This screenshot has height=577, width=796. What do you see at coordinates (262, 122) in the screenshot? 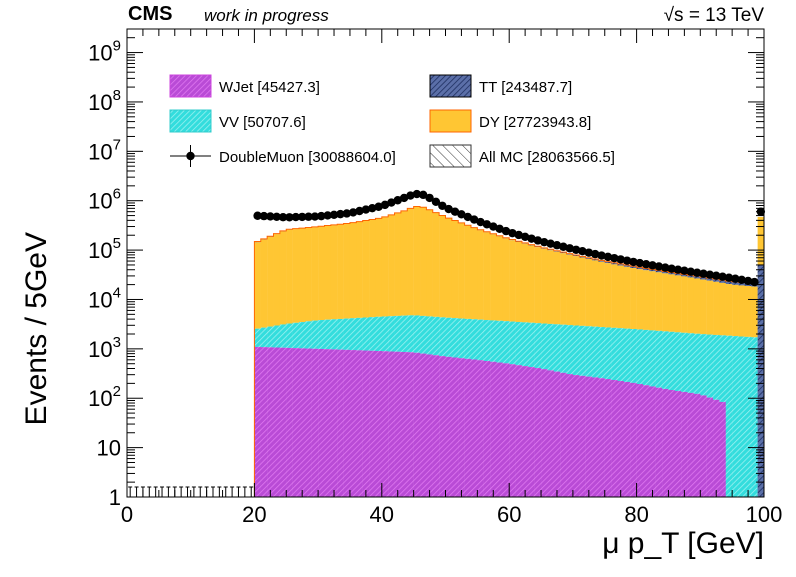
I see `legend-label-vv: VV [50707.6]` at bounding box center [262, 122].